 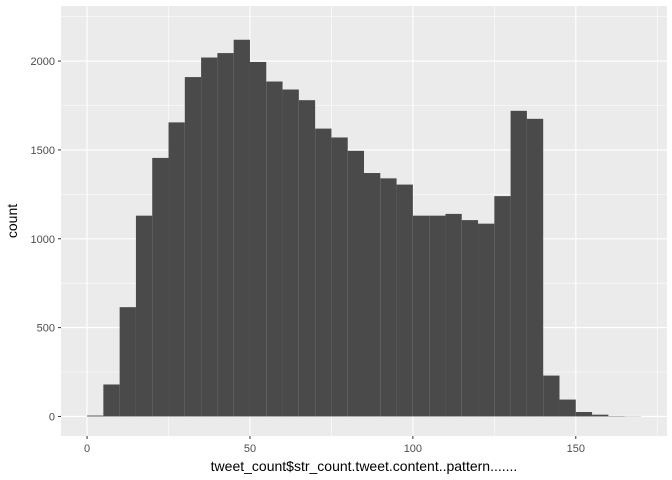 What do you see at coordinates (43, 151) in the screenshot?
I see `y-tick-label: 1500` at bounding box center [43, 151].